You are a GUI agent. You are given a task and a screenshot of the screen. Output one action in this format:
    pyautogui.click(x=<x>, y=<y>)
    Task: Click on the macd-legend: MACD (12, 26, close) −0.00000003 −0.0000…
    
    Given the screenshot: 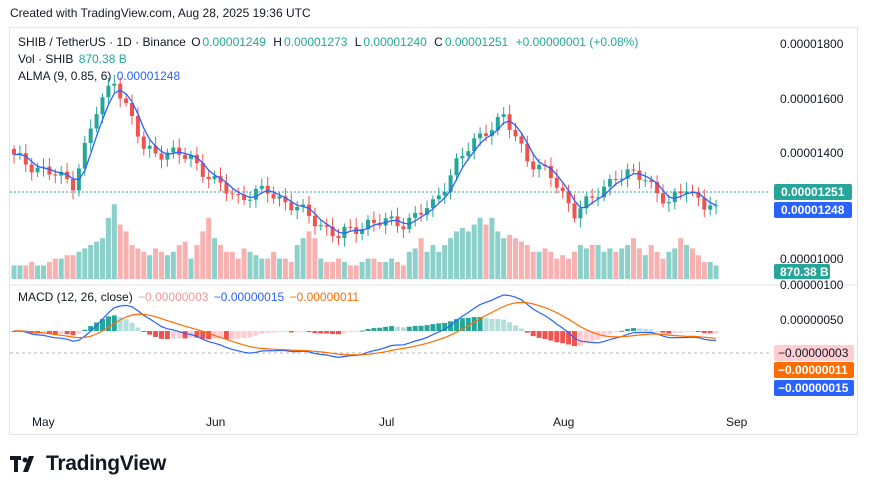 What is the action you would take?
    pyautogui.click(x=189, y=297)
    